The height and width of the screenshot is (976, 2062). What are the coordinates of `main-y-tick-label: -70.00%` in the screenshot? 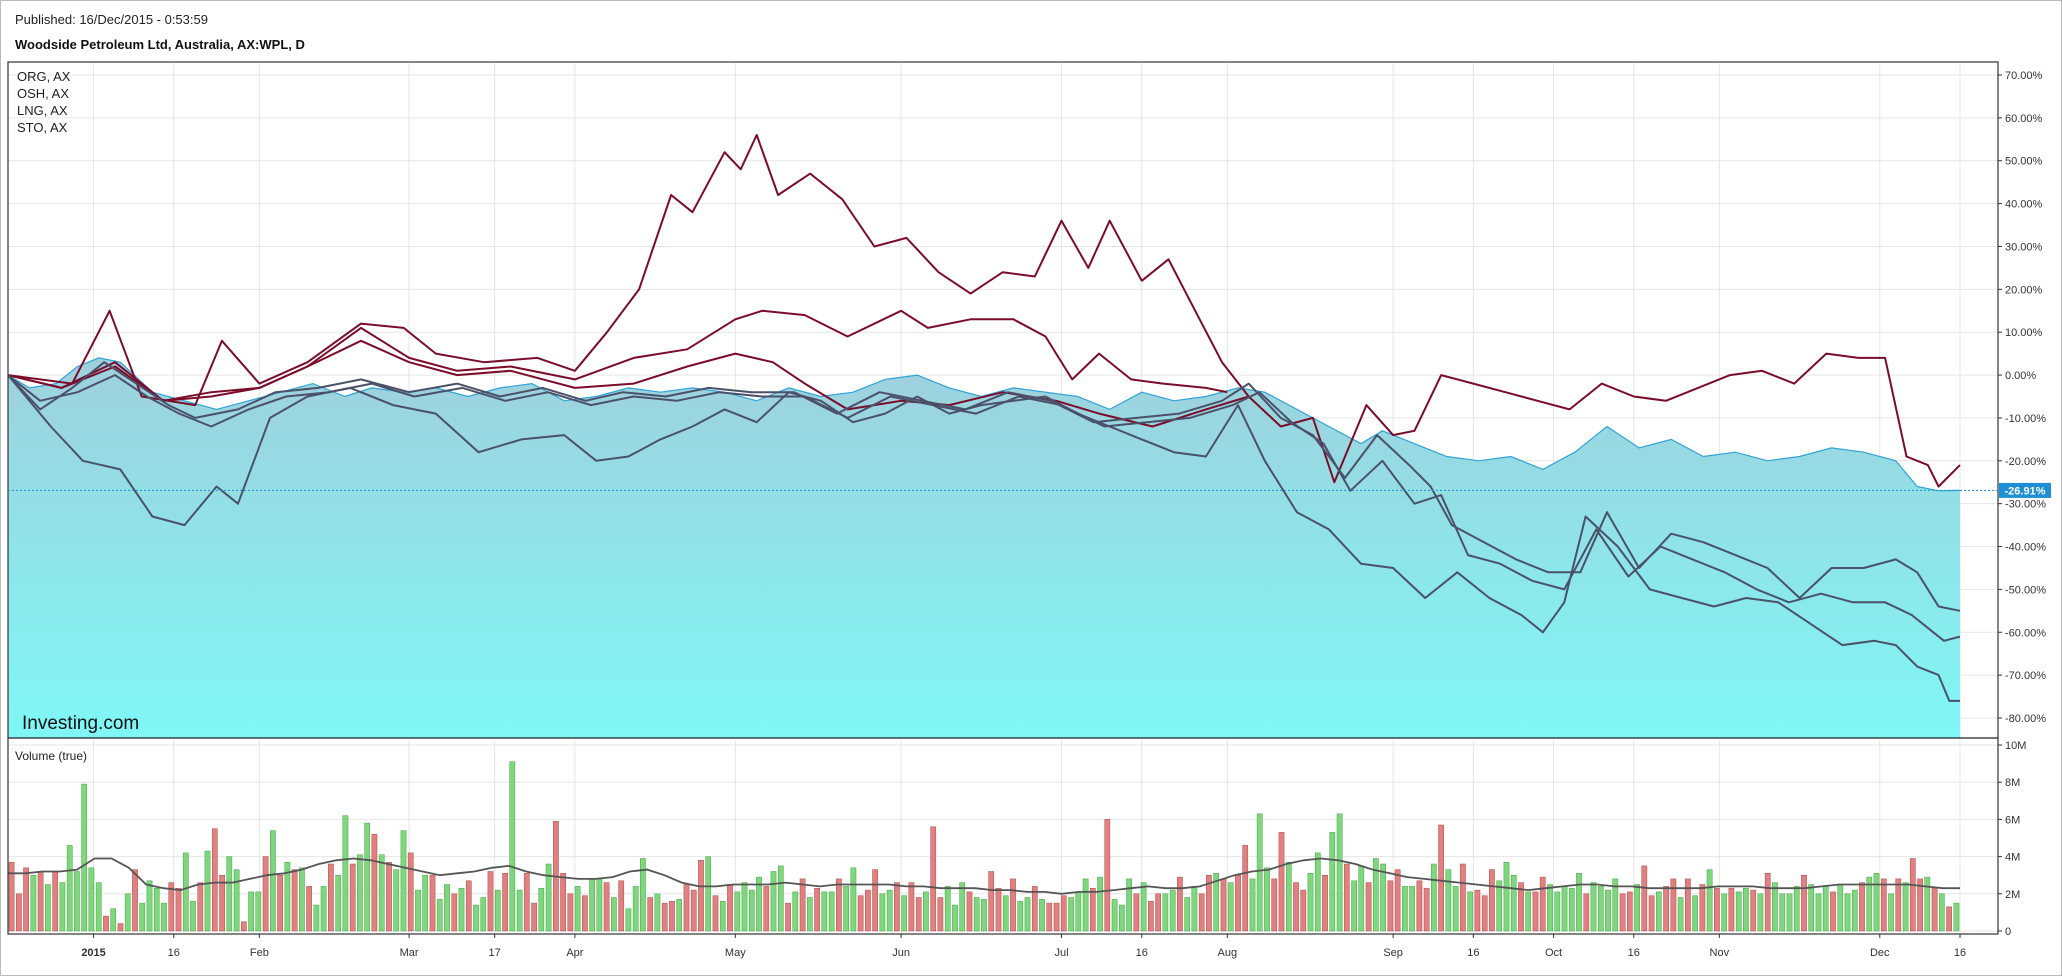 It's located at (2025, 676).